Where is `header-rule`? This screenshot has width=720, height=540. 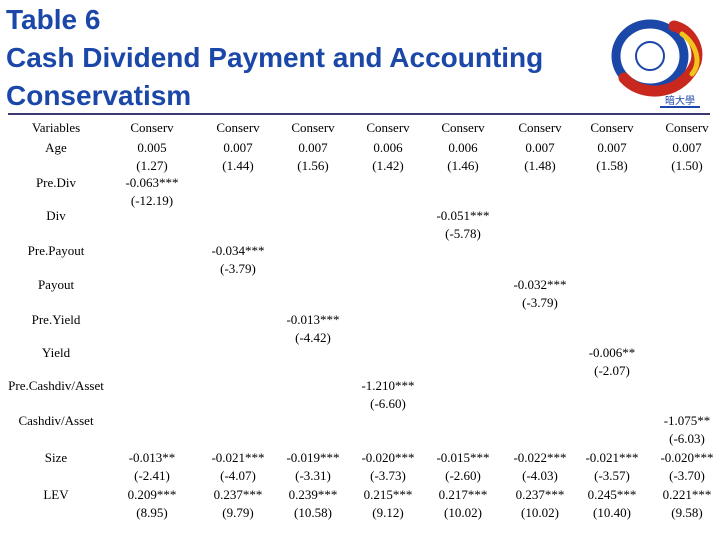 header-rule is located at coordinates (359, 114).